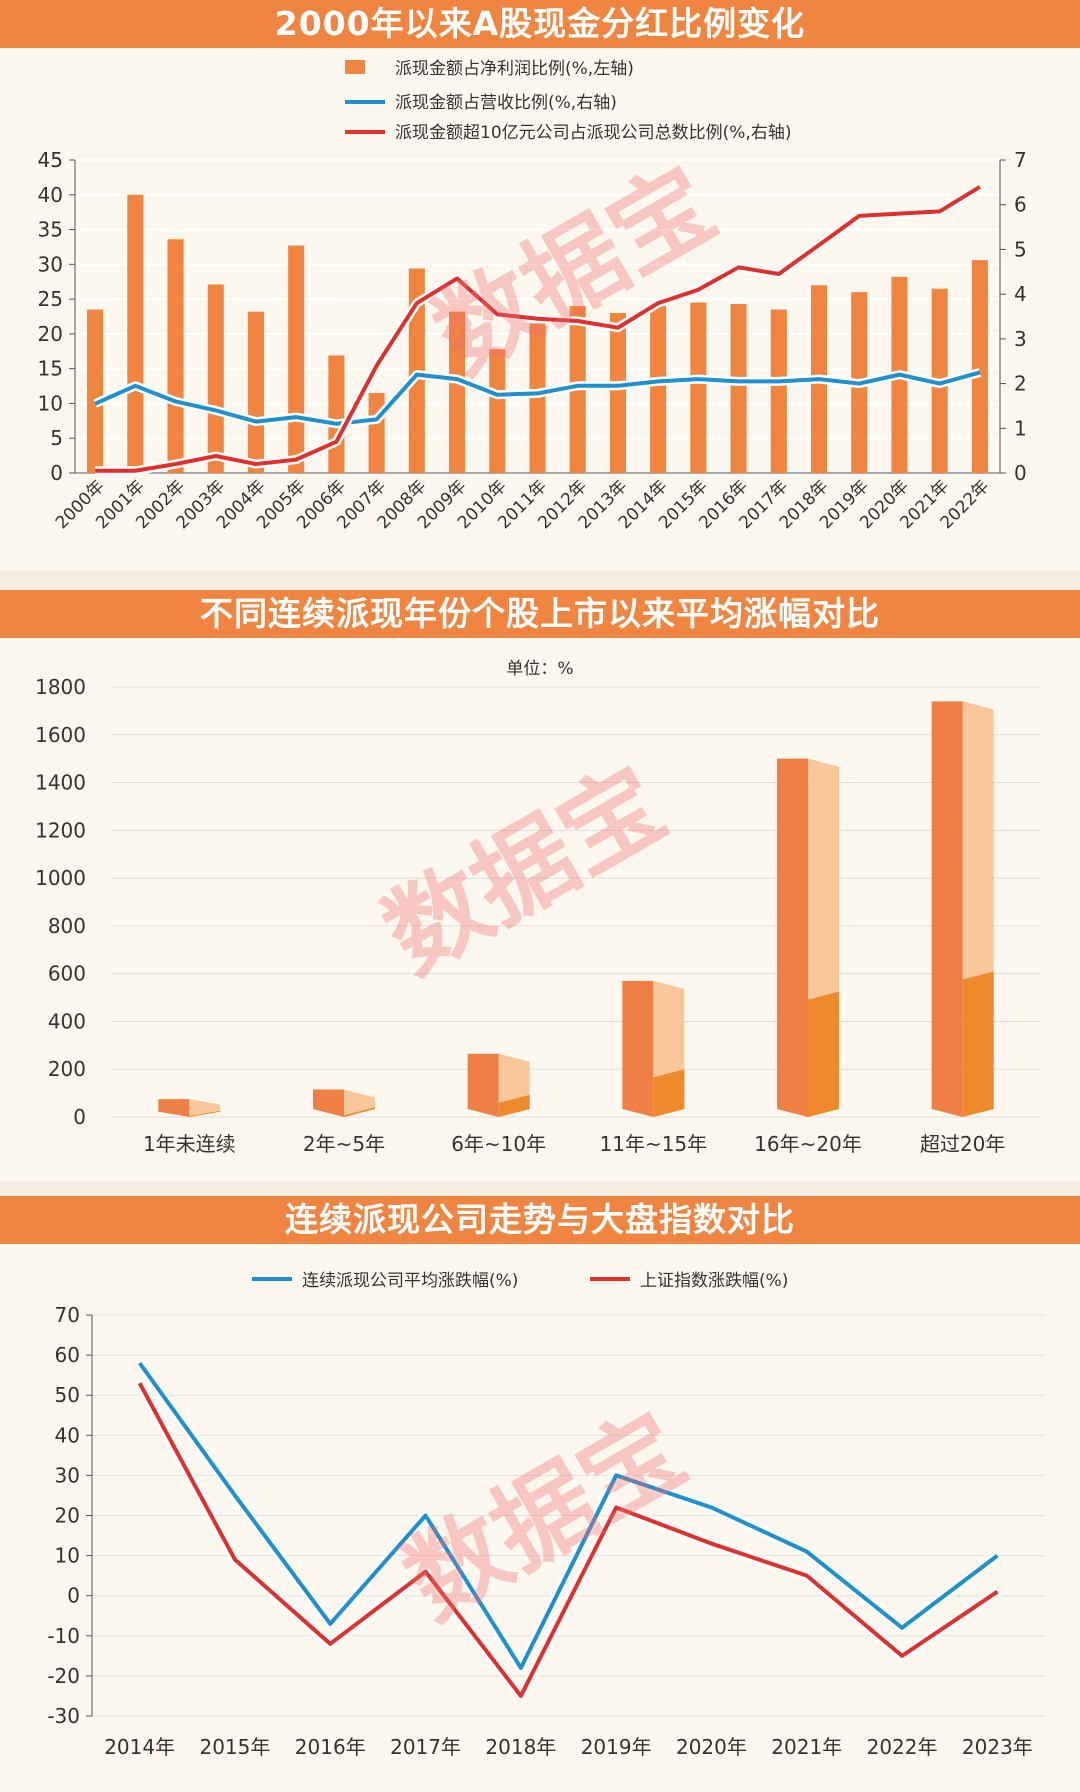 The image size is (1080, 1792). I want to click on y-tick-label: 400, so click(67, 1021).